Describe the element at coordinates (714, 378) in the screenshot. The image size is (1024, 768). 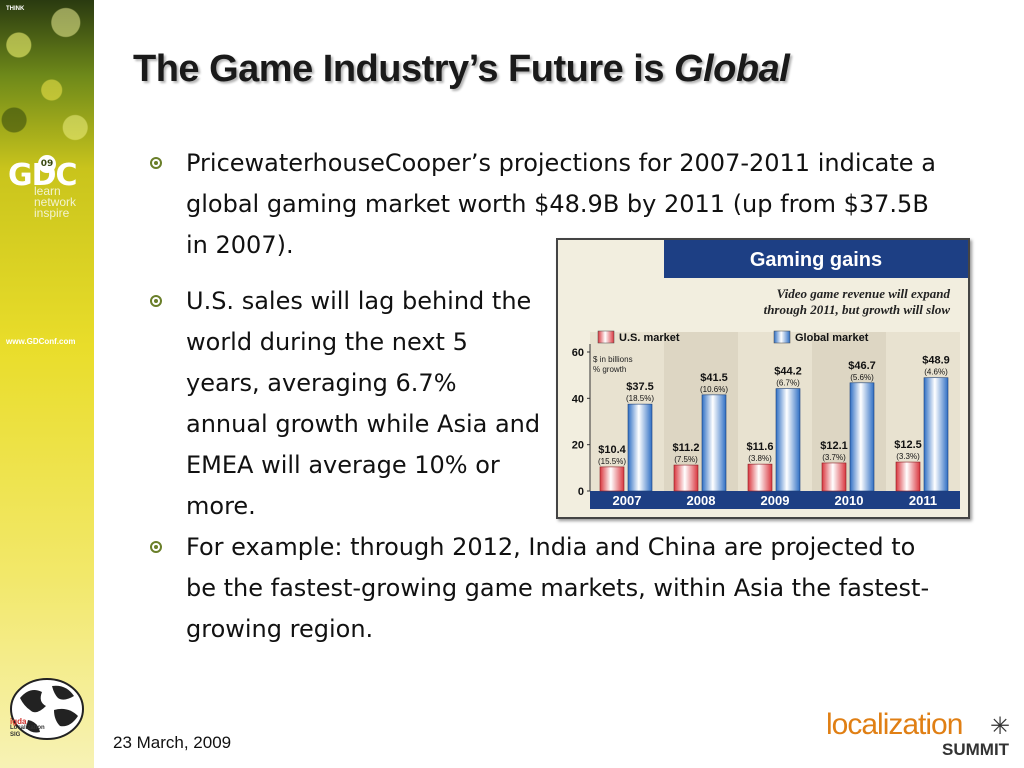
I see `data-label-global-2008: $41.5` at that location.